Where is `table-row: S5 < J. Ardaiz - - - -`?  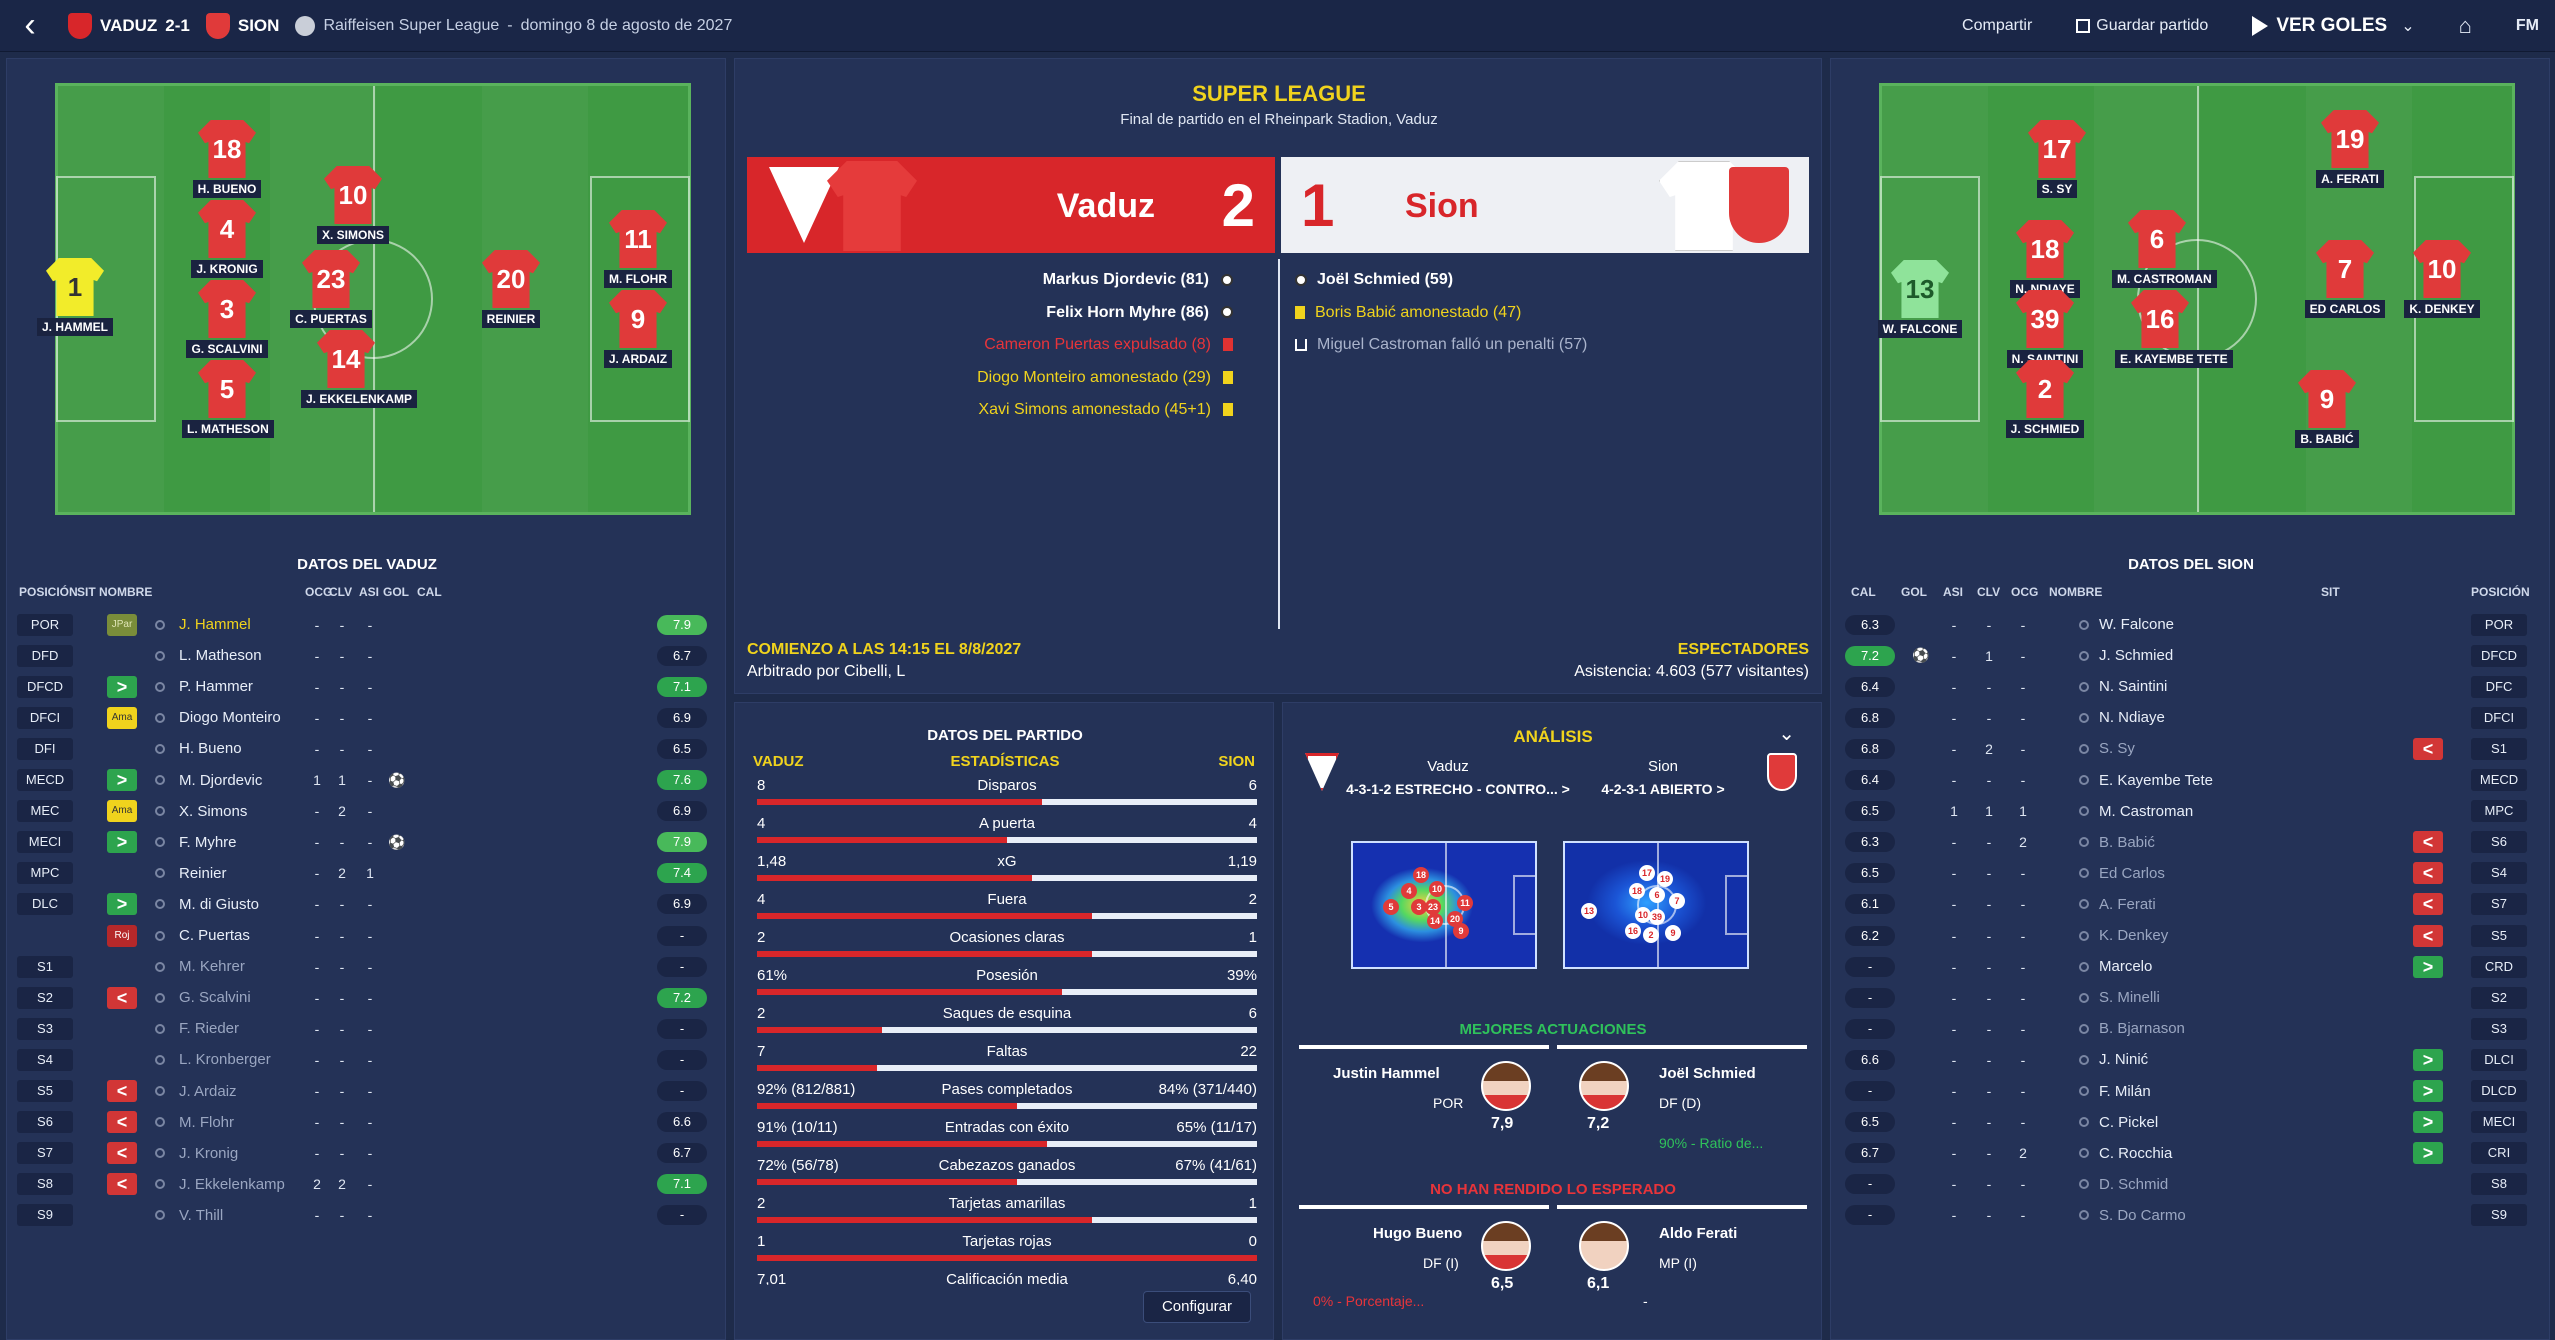
table-row: S5 < J. Ardaiz - - - - is located at coordinates (367, 1091).